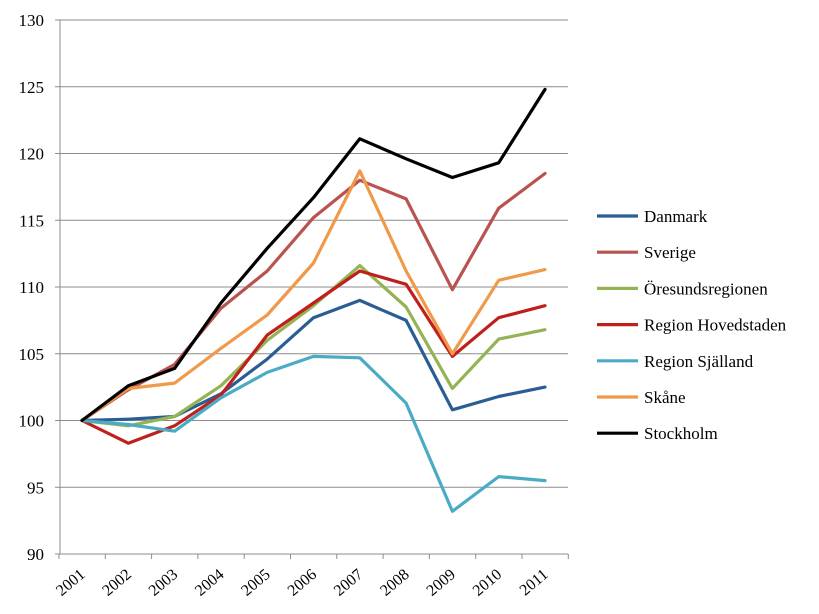 The image size is (819, 614). What do you see at coordinates (313, 360) in the screenshot?
I see `series-line-danmark` at bounding box center [313, 360].